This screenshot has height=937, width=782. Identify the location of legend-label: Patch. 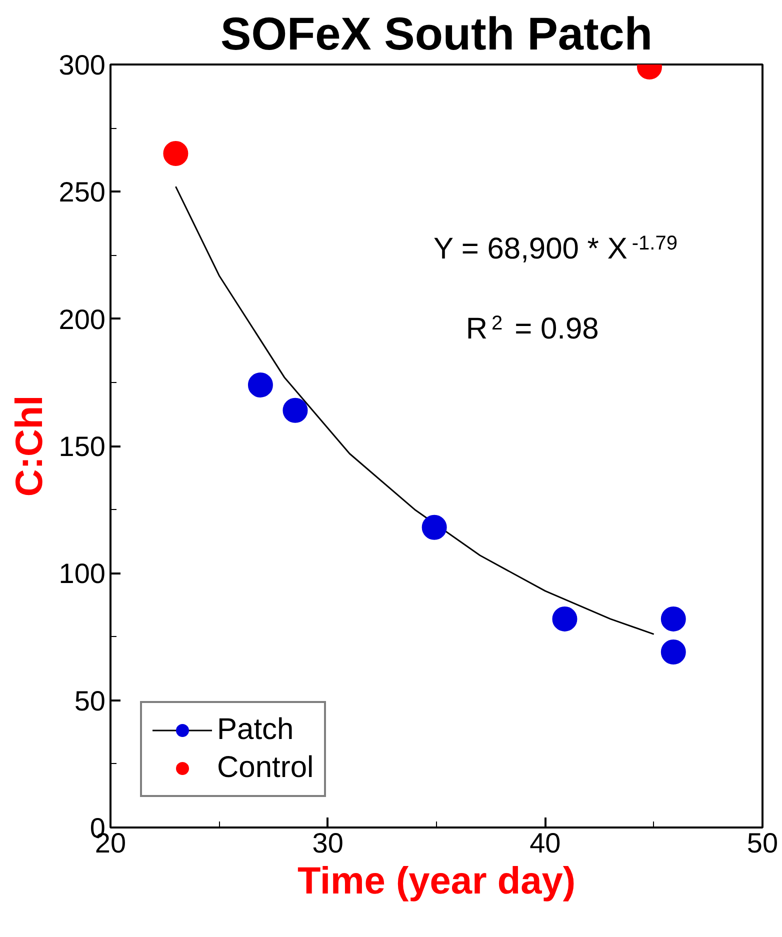
(255, 730).